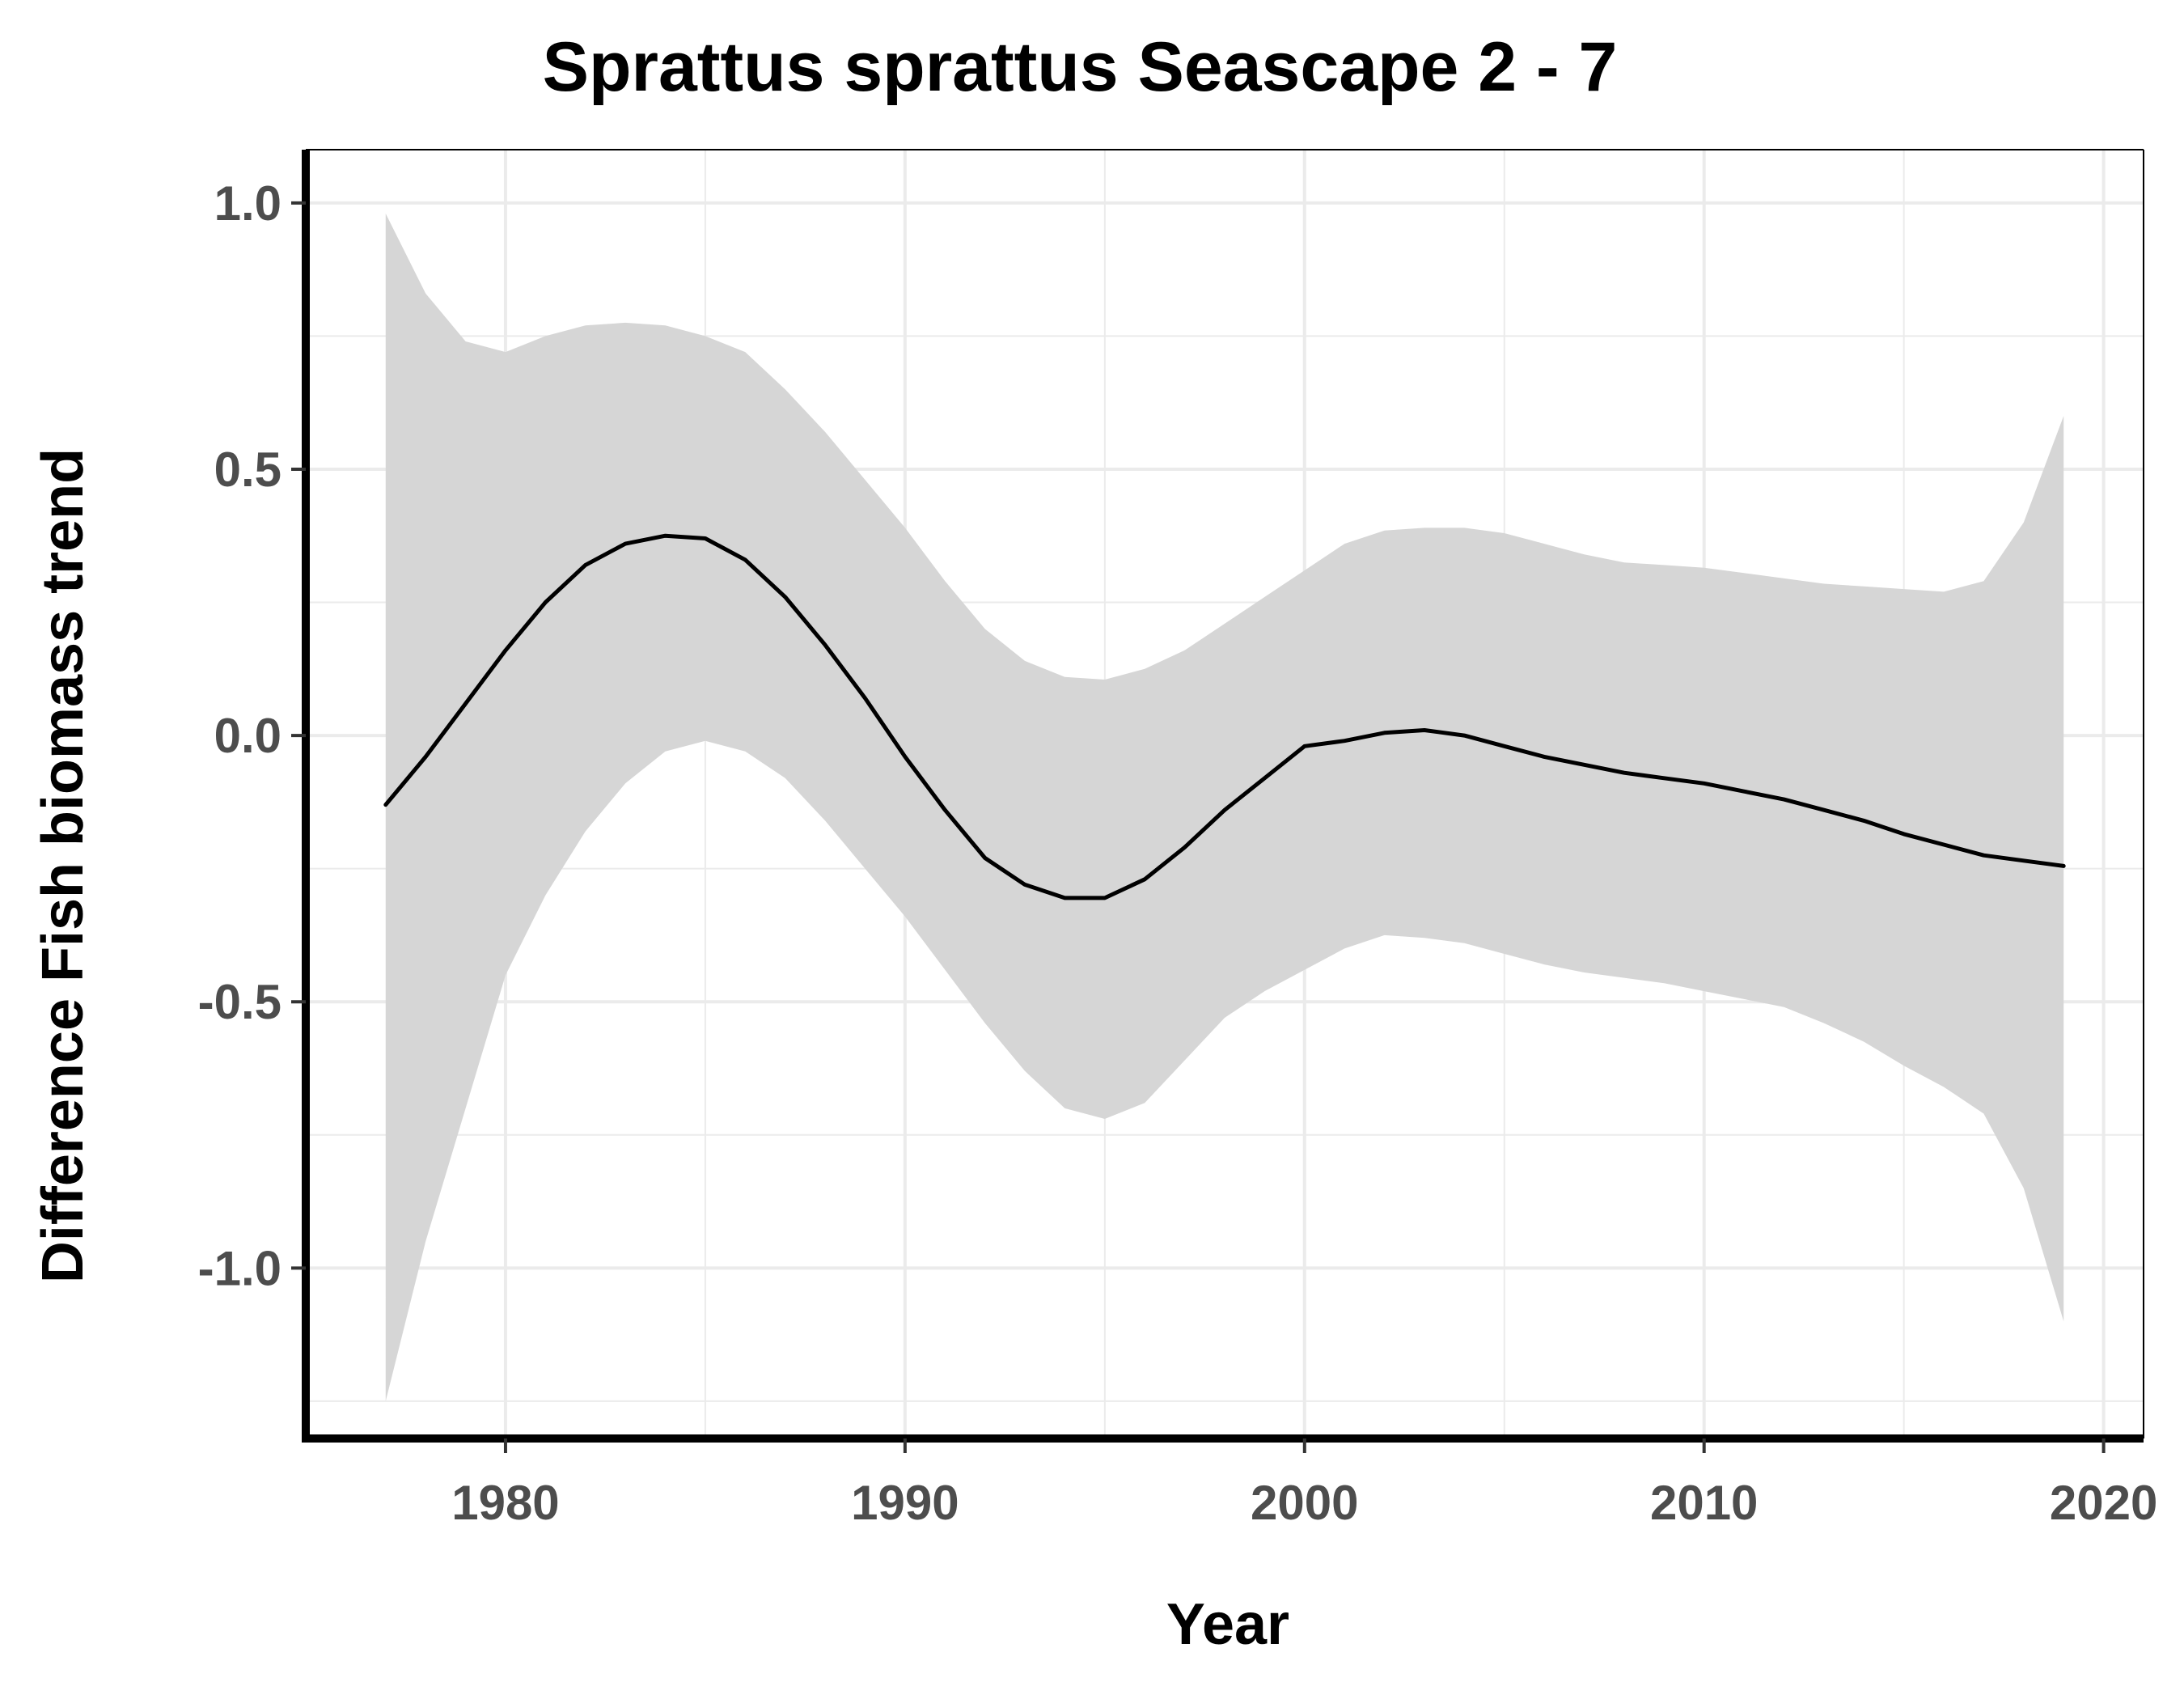 The image size is (2184, 1699). I want to click on y-axis-title: Difference Fish biomass trend, so click(63, 865).